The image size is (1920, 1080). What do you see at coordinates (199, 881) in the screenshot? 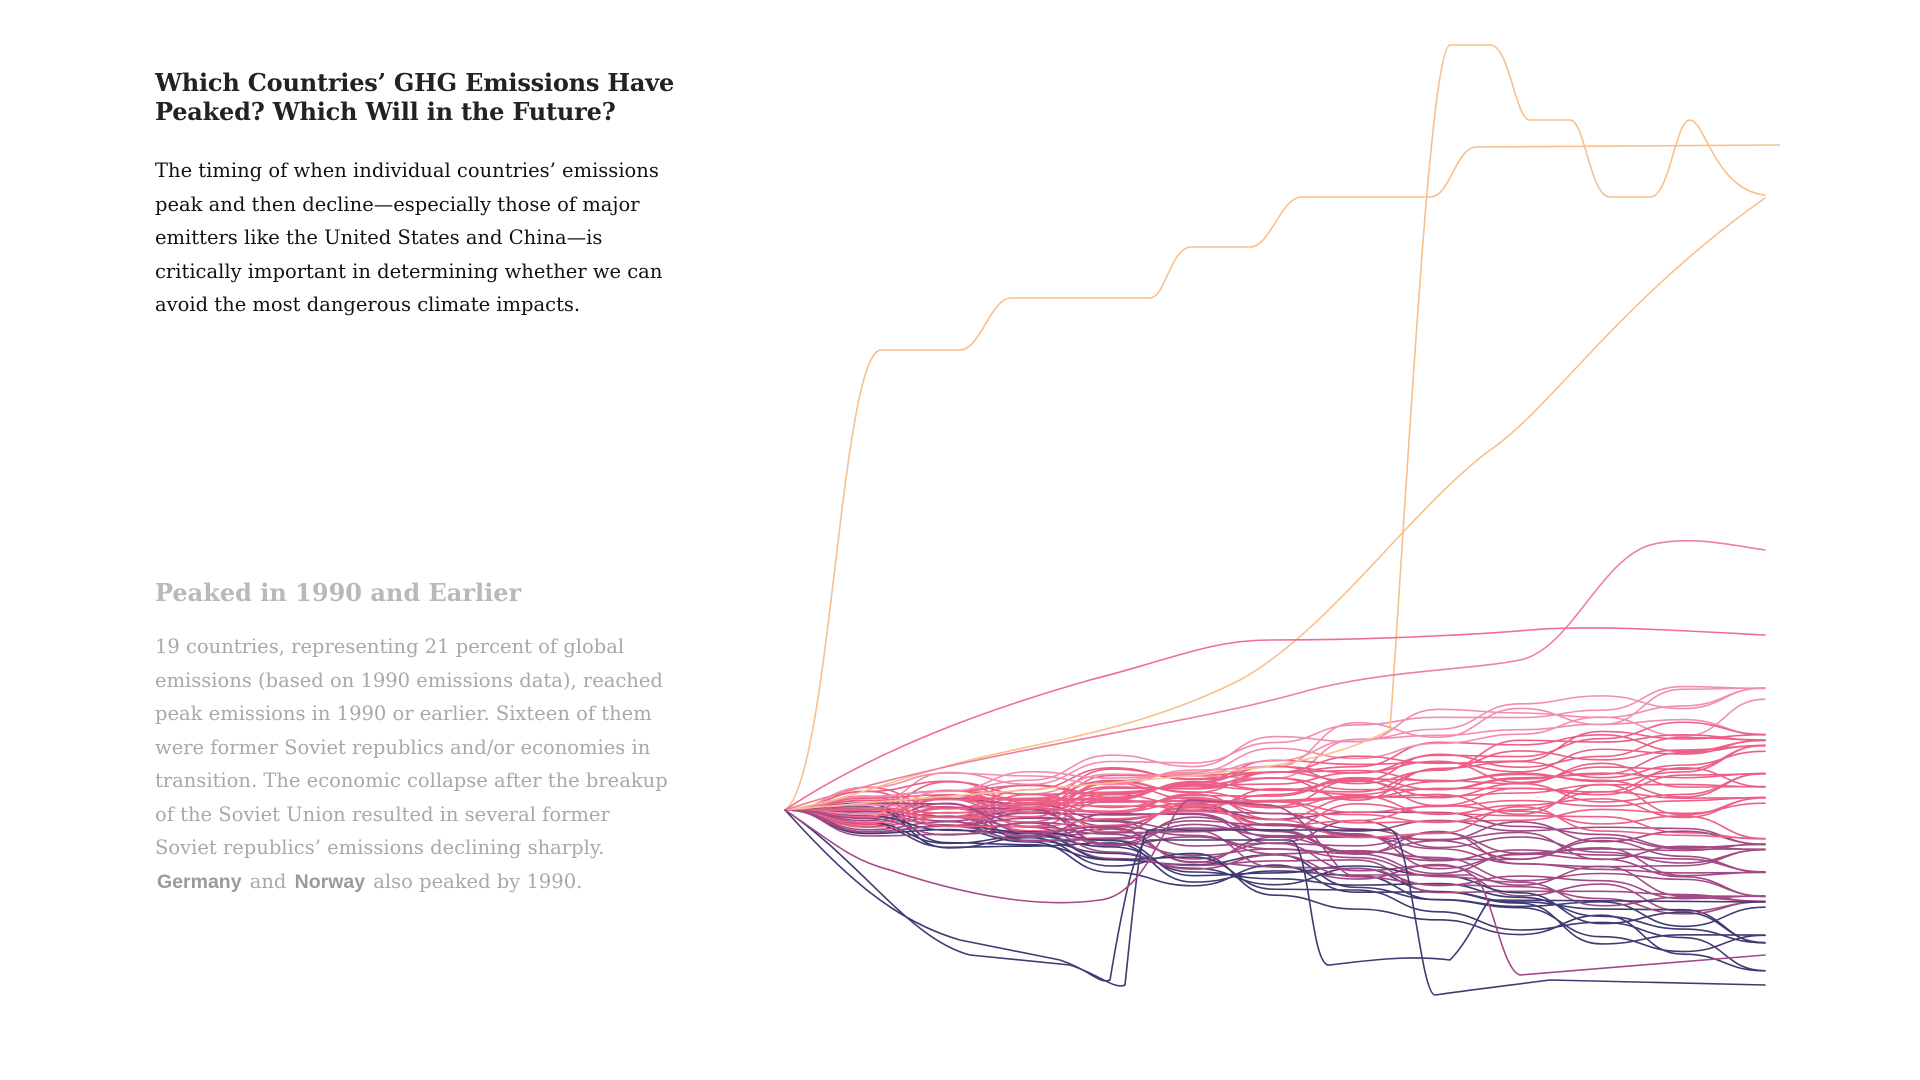
I see `country-germany: Germany` at bounding box center [199, 881].